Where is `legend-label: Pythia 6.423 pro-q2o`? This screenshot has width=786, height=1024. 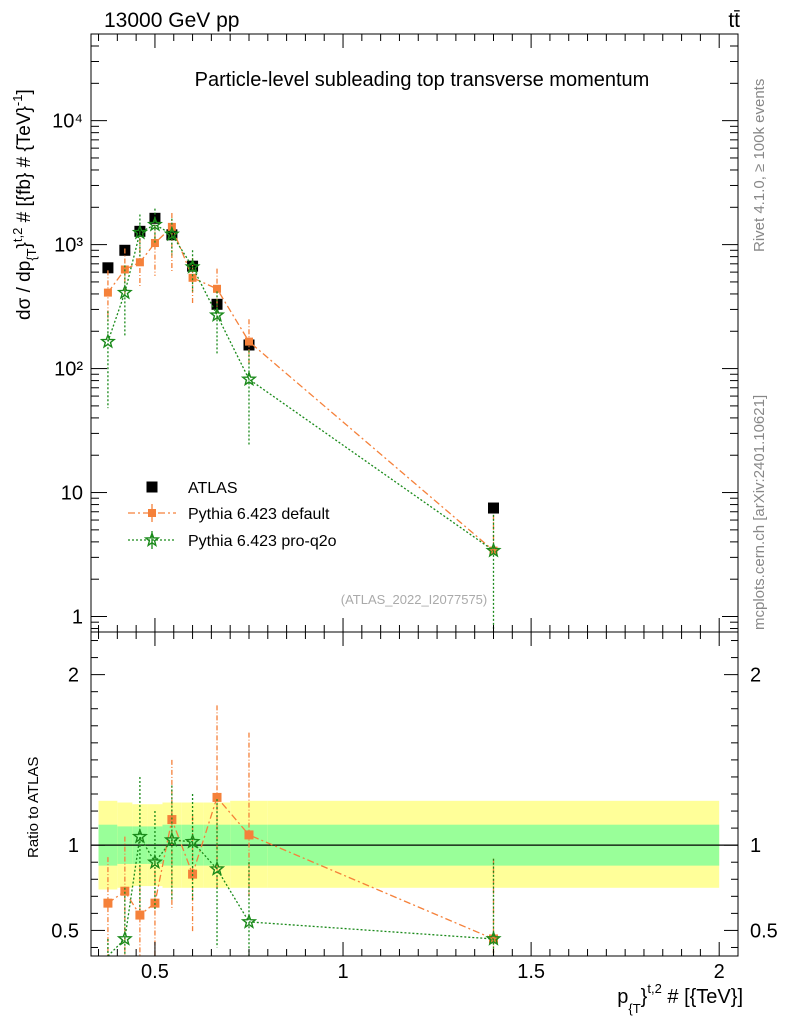 legend-label: Pythia 6.423 pro-q2o is located at coordinates (262, 541).